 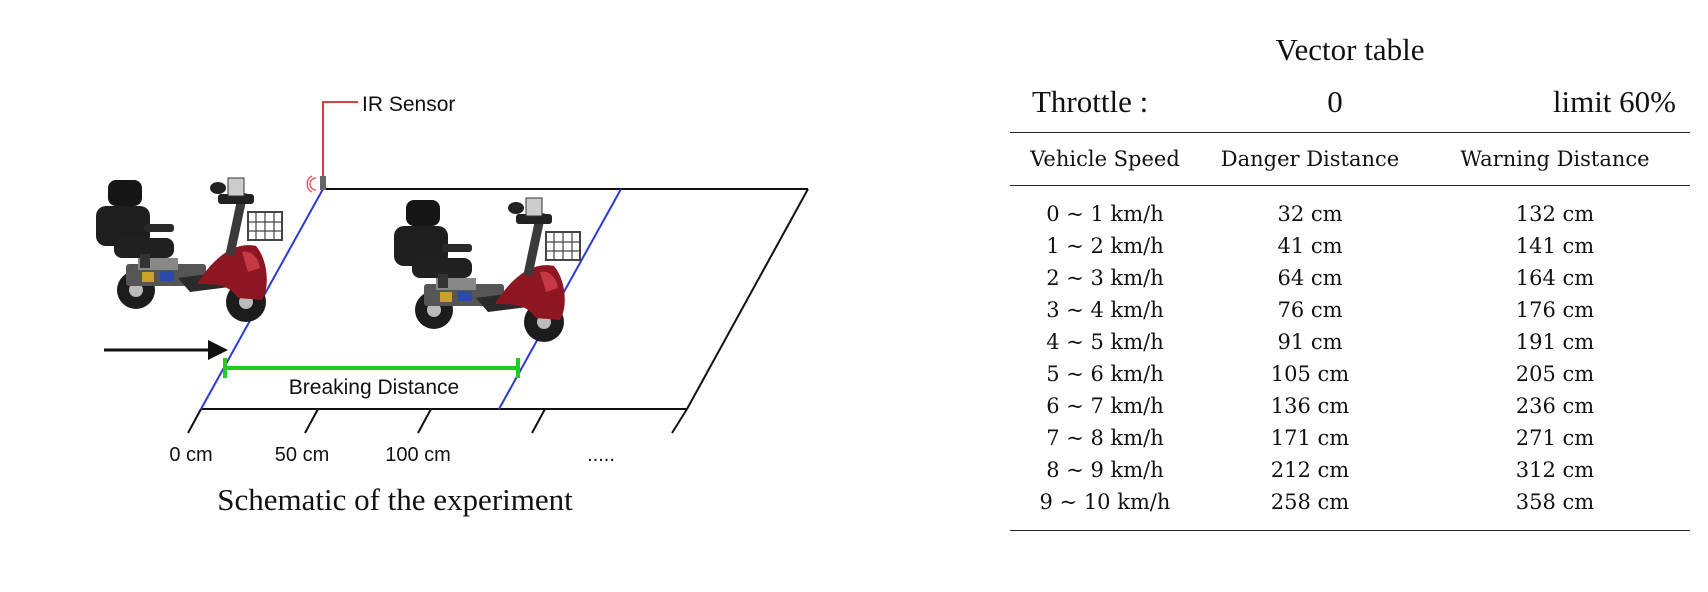 I want to click on danger-distance-cell: 91 cm, so click(x=1310, y=342).